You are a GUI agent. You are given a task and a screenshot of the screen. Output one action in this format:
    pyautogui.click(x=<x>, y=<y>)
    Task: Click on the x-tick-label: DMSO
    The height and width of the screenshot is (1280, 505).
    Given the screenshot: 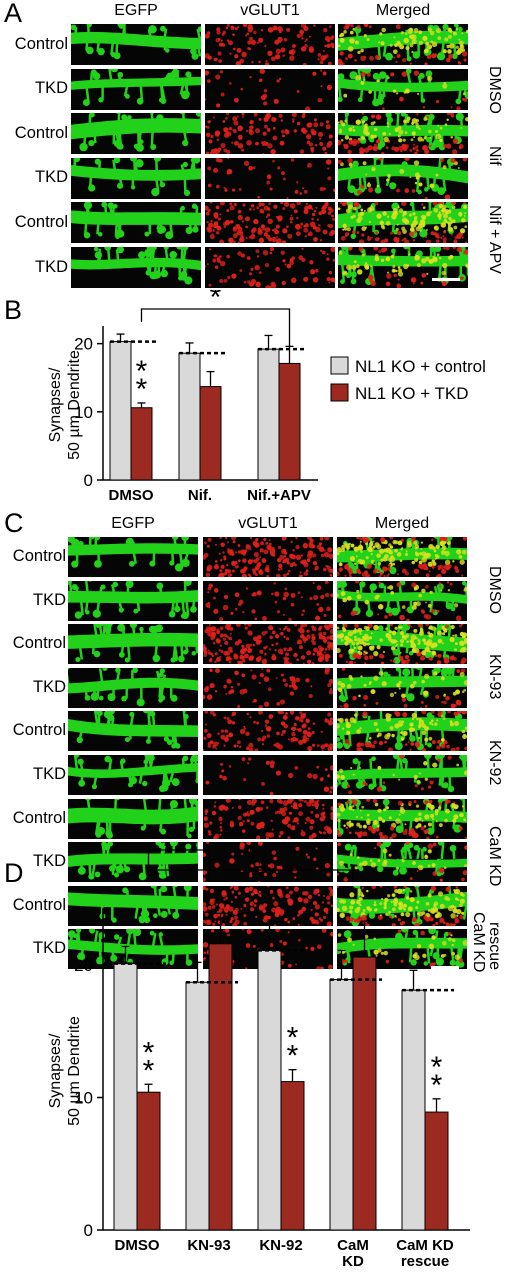 What is the action you would take?
    pyautogui.click(x=137, y=1245)
    